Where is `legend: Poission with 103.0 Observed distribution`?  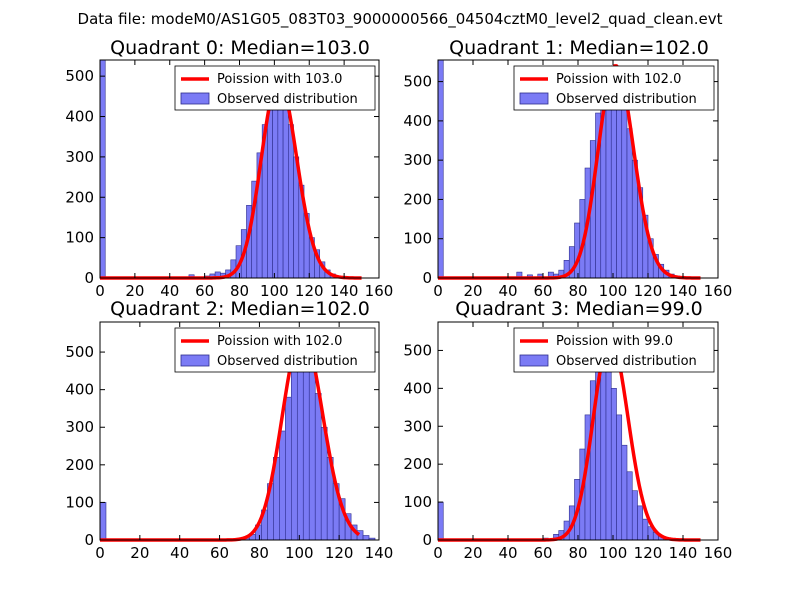 legend: Poission with 103.0 Observed distribution is located at coordinates (275, 88).